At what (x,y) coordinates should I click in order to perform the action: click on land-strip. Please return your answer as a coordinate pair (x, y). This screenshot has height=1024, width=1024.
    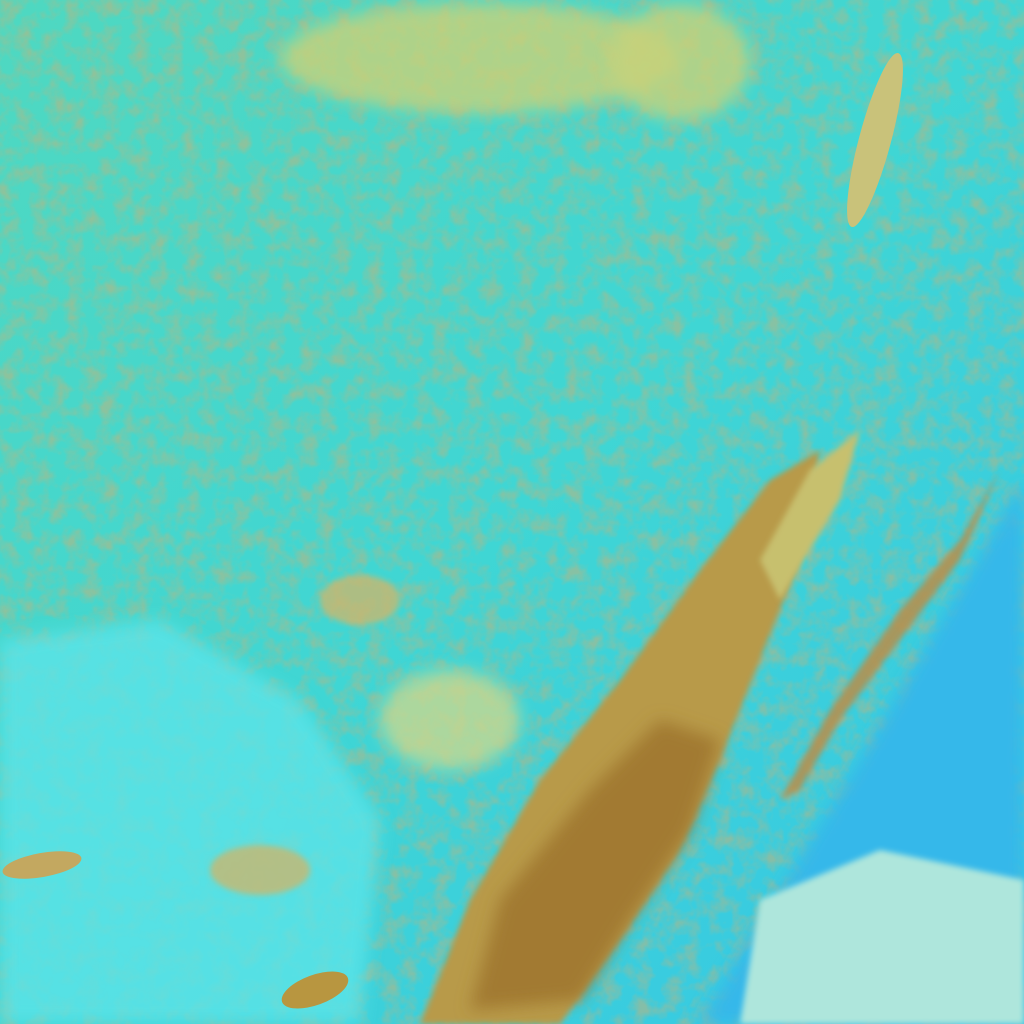
    Looking at the image, I should click on (875, 140).